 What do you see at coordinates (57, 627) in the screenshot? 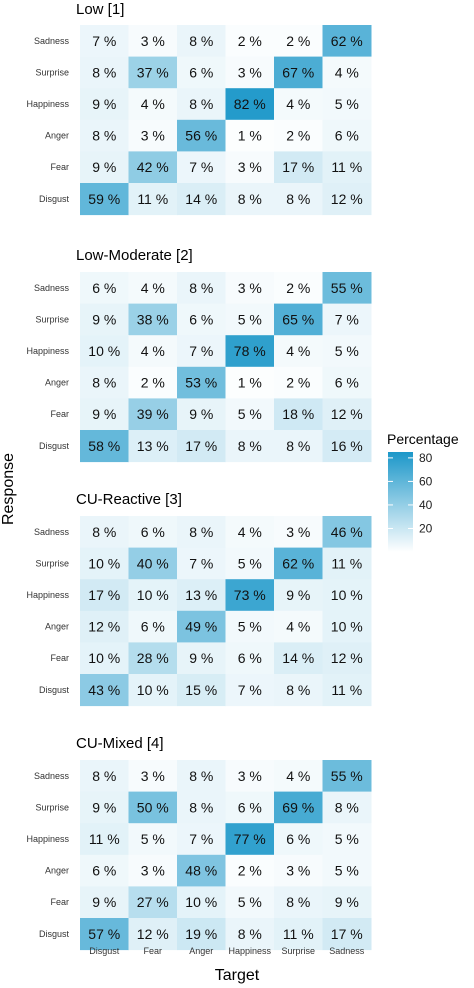
I see `y-tick-label: Anger` at bounding box center [57, 627].